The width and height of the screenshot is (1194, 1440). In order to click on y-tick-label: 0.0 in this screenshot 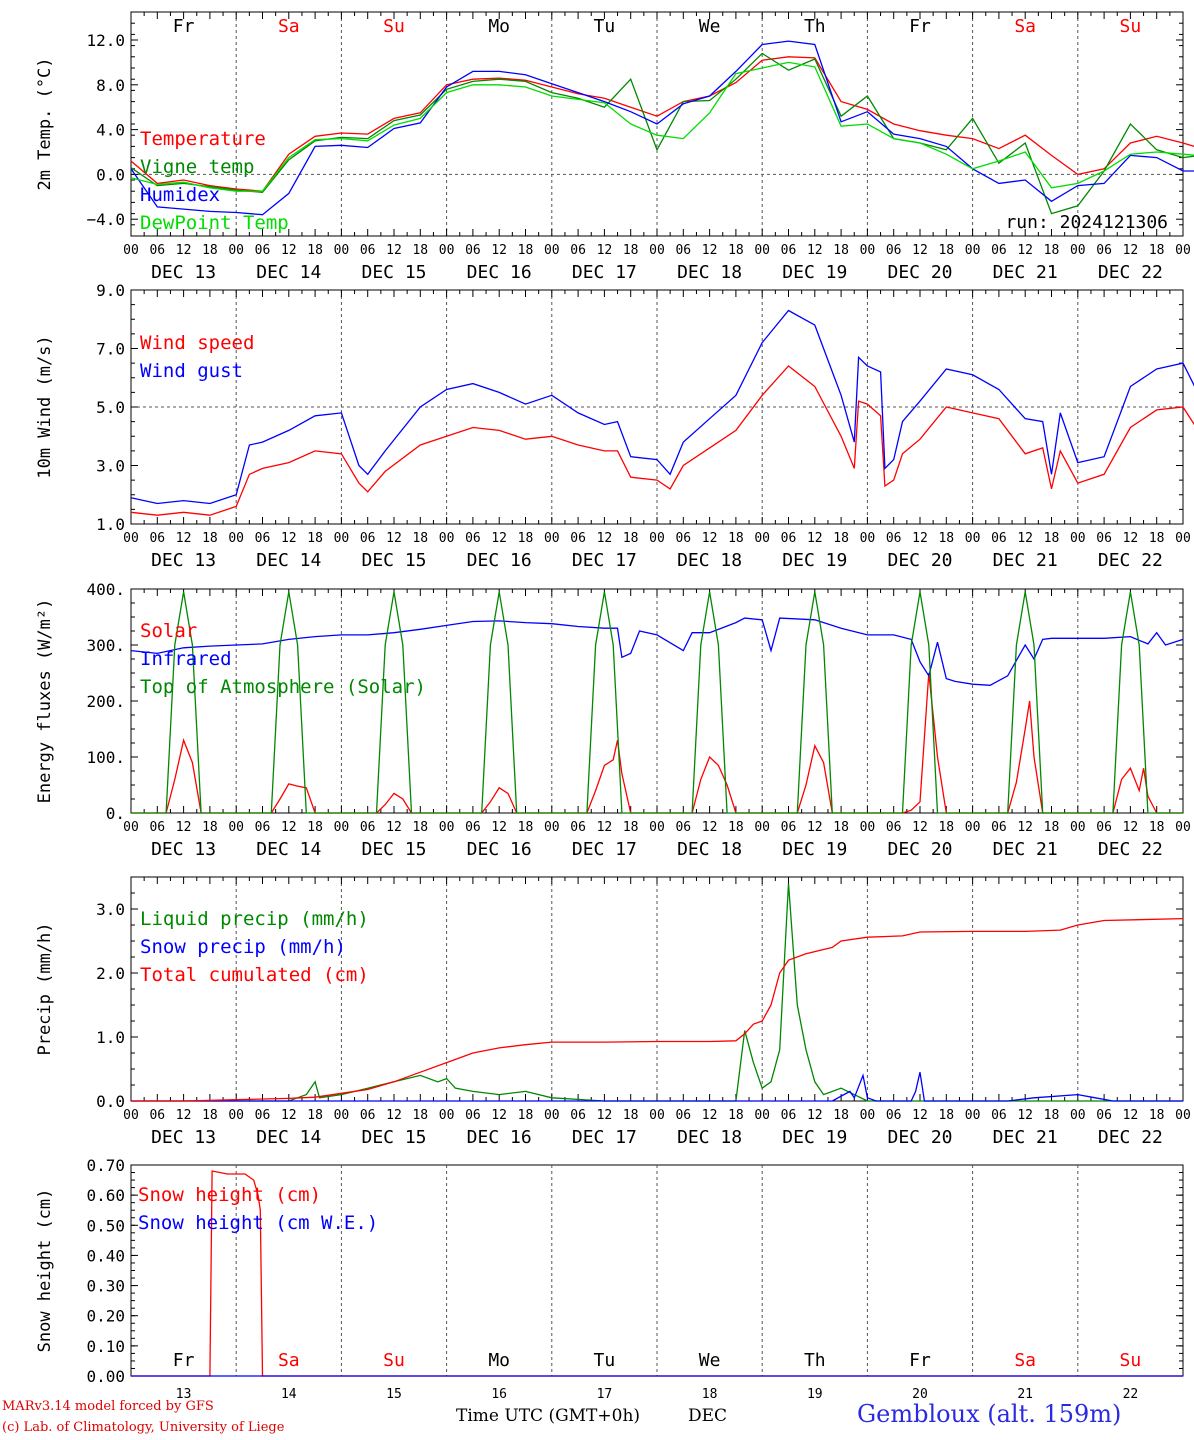, I will do `click(110, 1101)`.